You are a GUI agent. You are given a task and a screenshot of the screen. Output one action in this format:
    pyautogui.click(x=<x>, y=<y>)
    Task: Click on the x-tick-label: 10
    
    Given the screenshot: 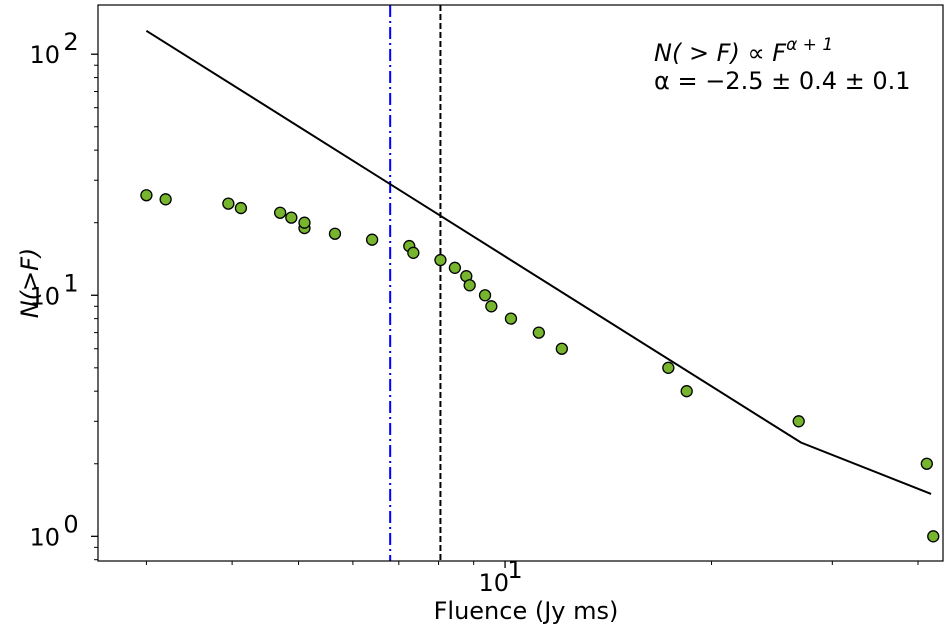 What is the action you would take?
    pyautogui.click(x=494, y=583)
    